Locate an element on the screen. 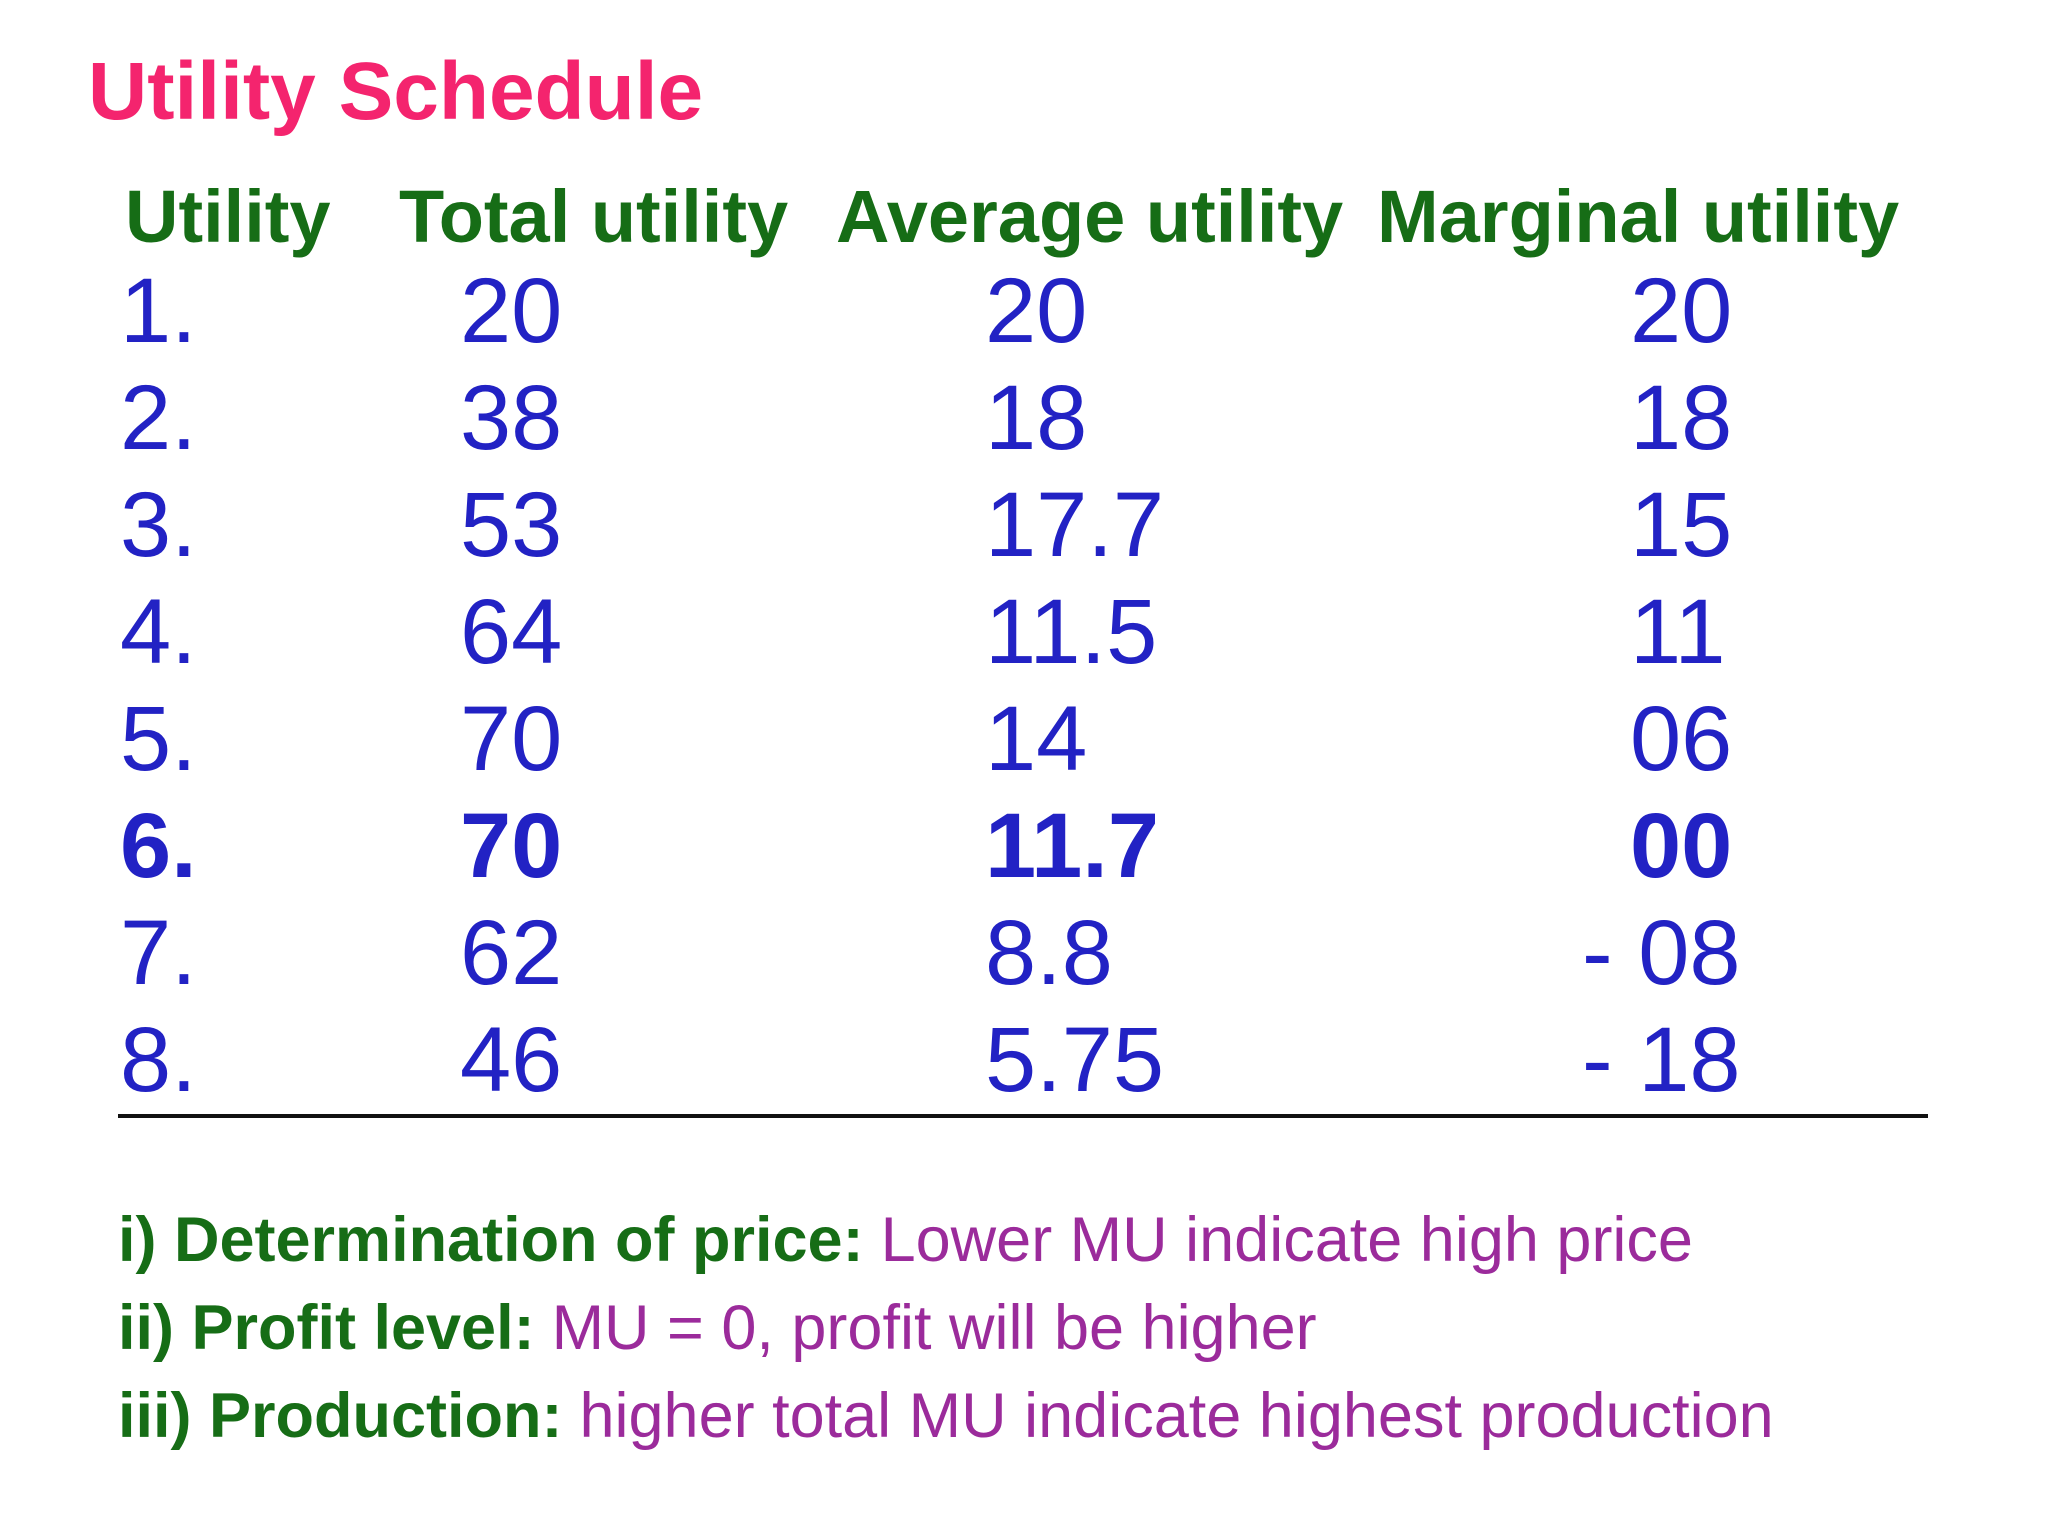 Image resolution: width=2048 pixels, height=1536 pixels. note-label: i) Determination of price: is located at coordinates (491, 1240).